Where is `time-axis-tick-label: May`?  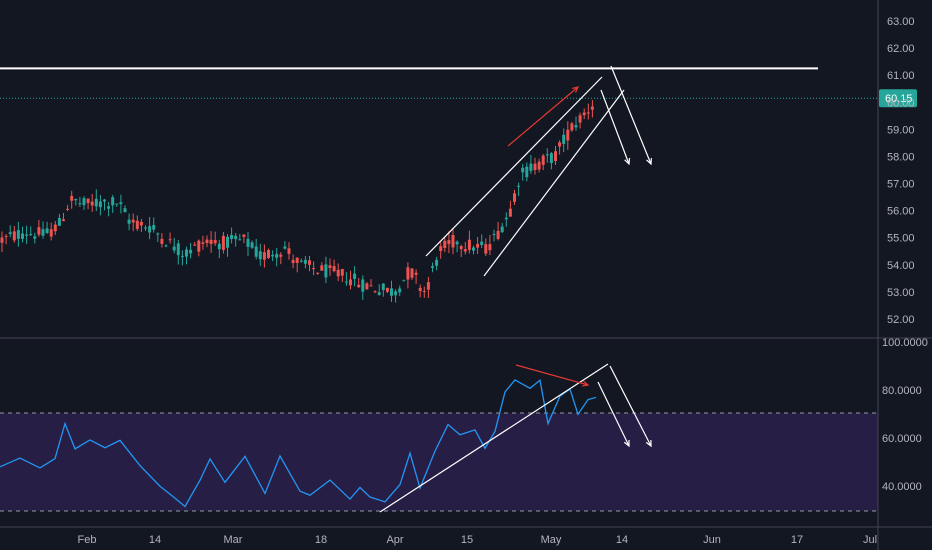
time-axis-tick-label: May is located at coordinates (551, 540).